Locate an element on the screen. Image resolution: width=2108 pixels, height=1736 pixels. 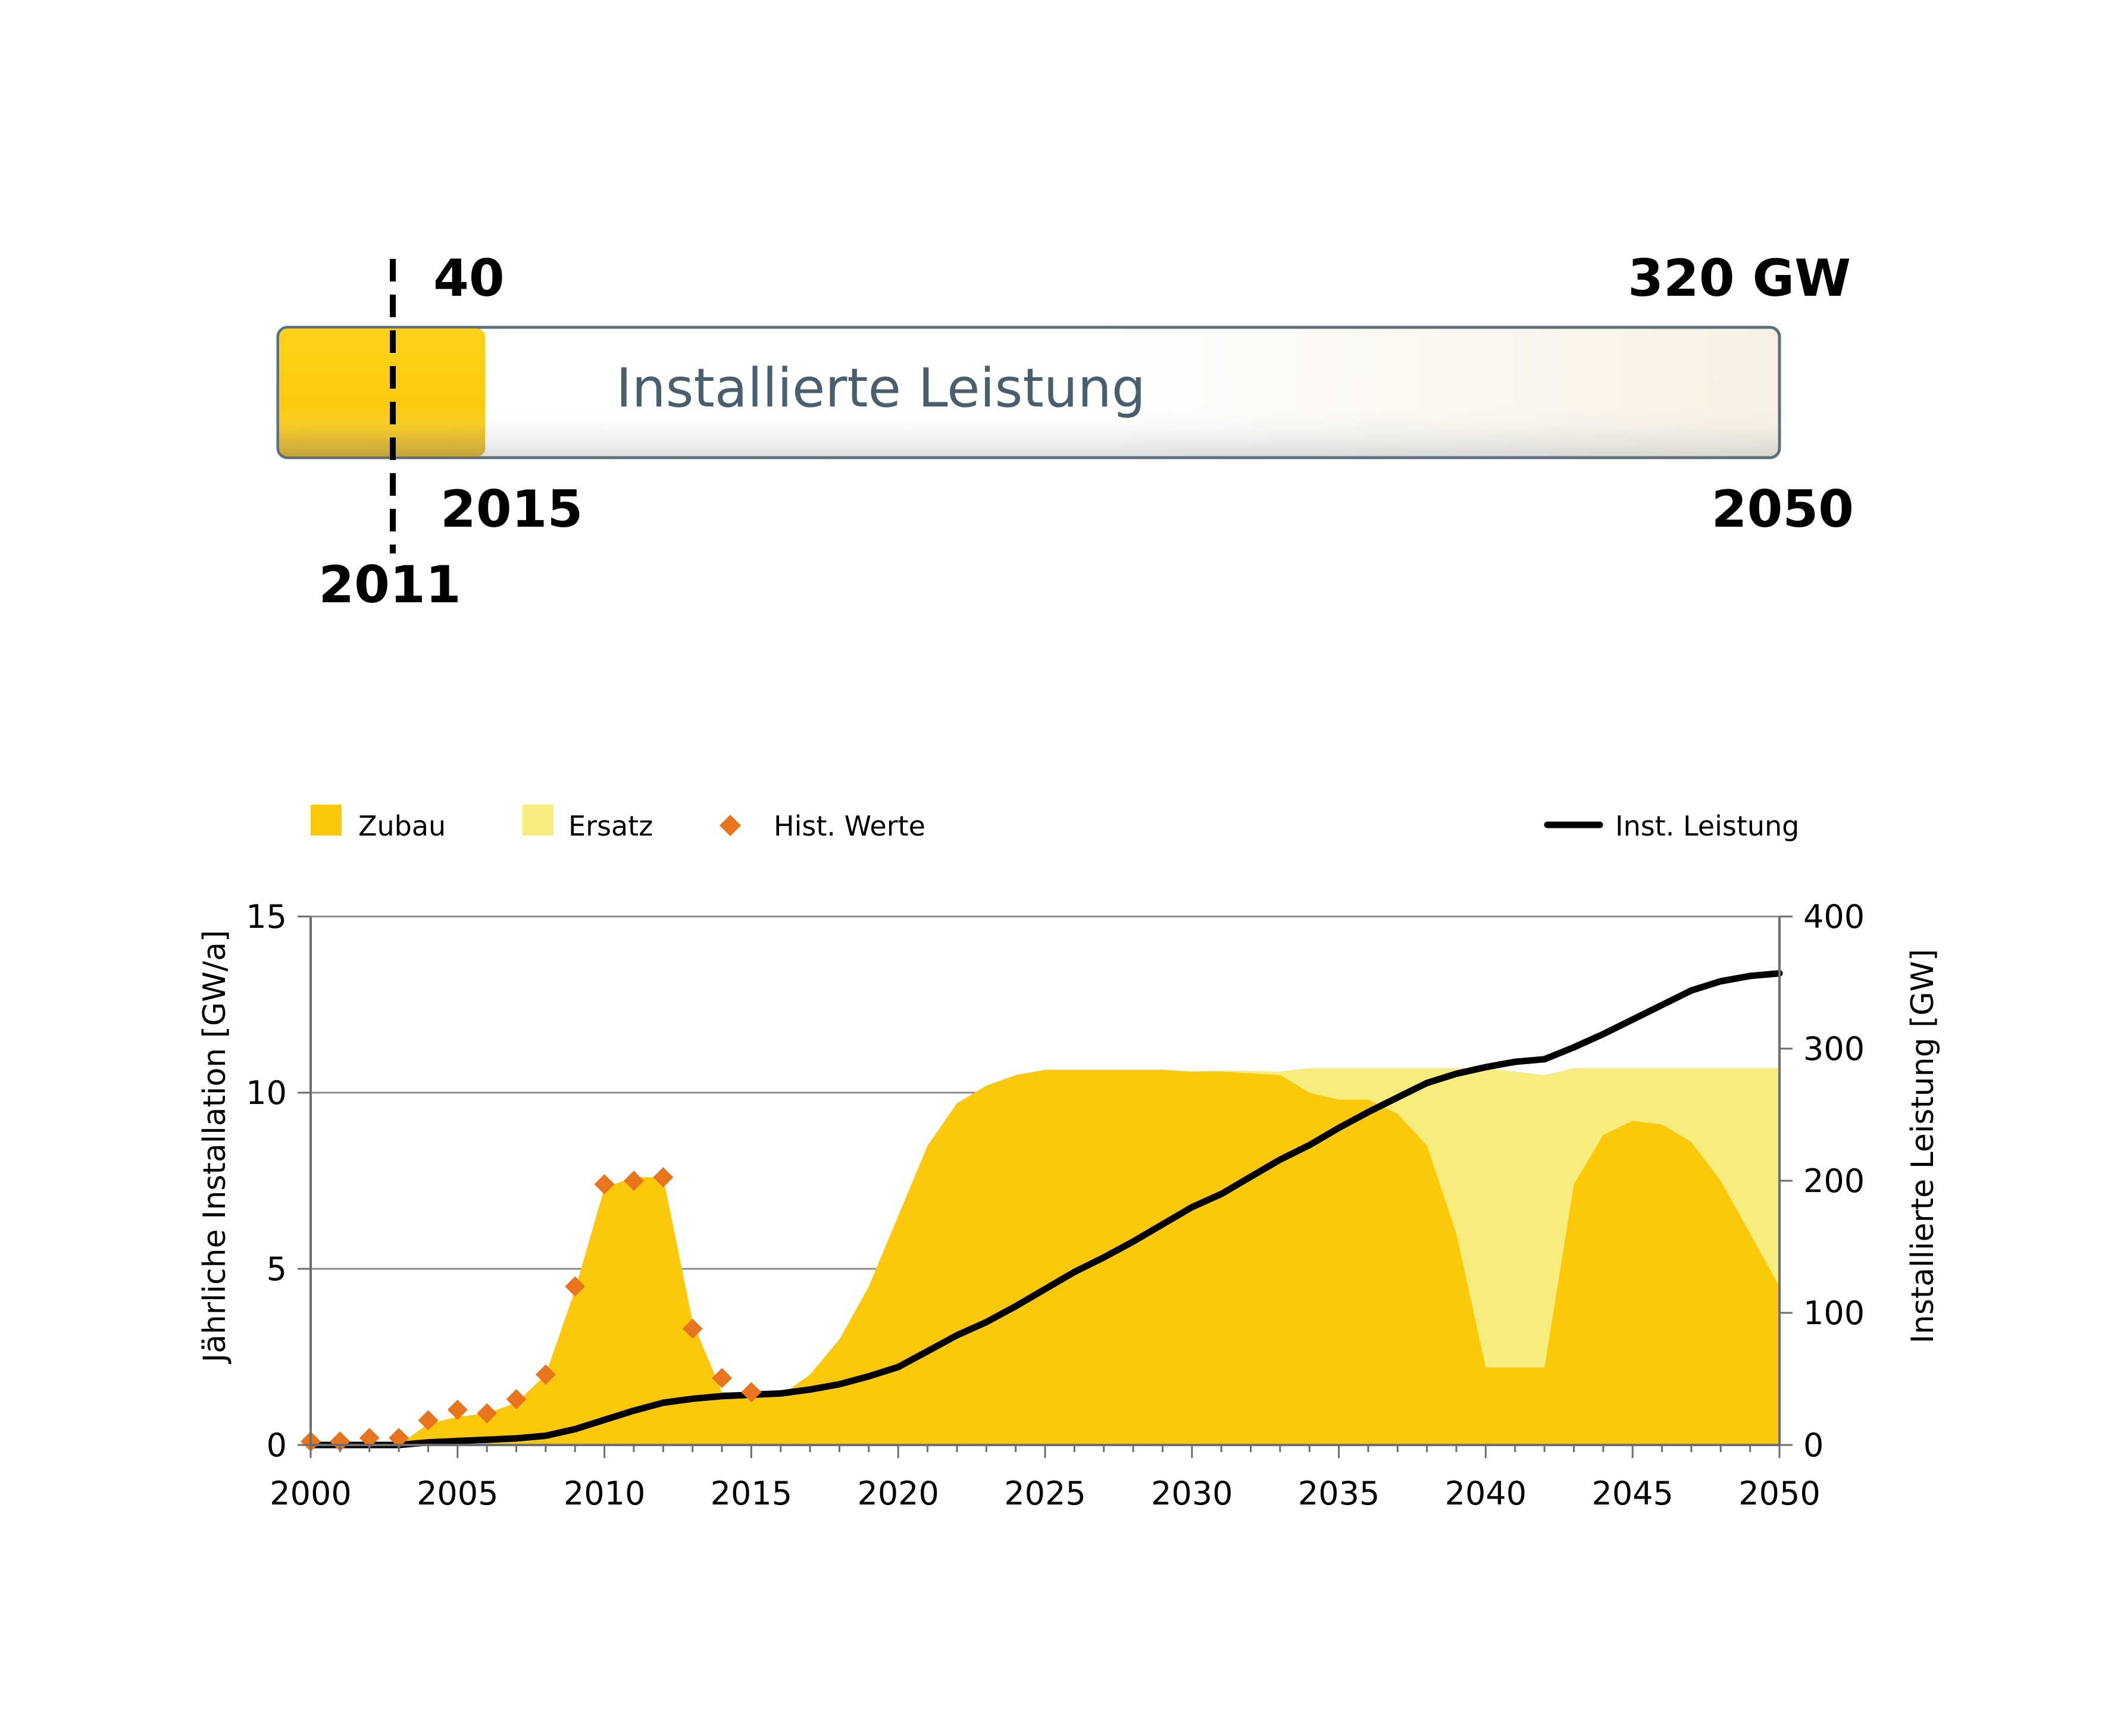
y-left-tick-label: 0 is located at coordinates (277, 1445).